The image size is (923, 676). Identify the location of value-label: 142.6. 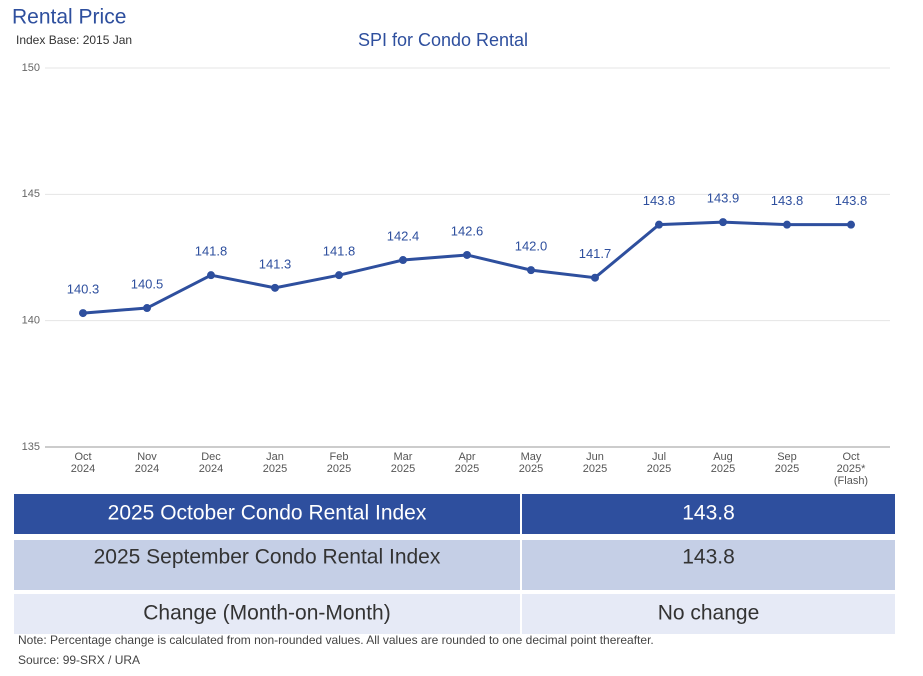
(467, 230).